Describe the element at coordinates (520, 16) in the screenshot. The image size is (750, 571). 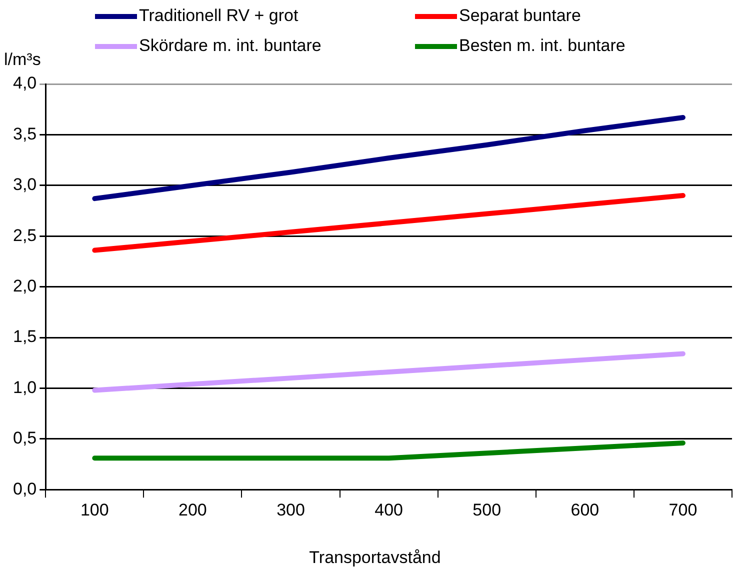
I see `legend-label: Separat buntare` at that location.